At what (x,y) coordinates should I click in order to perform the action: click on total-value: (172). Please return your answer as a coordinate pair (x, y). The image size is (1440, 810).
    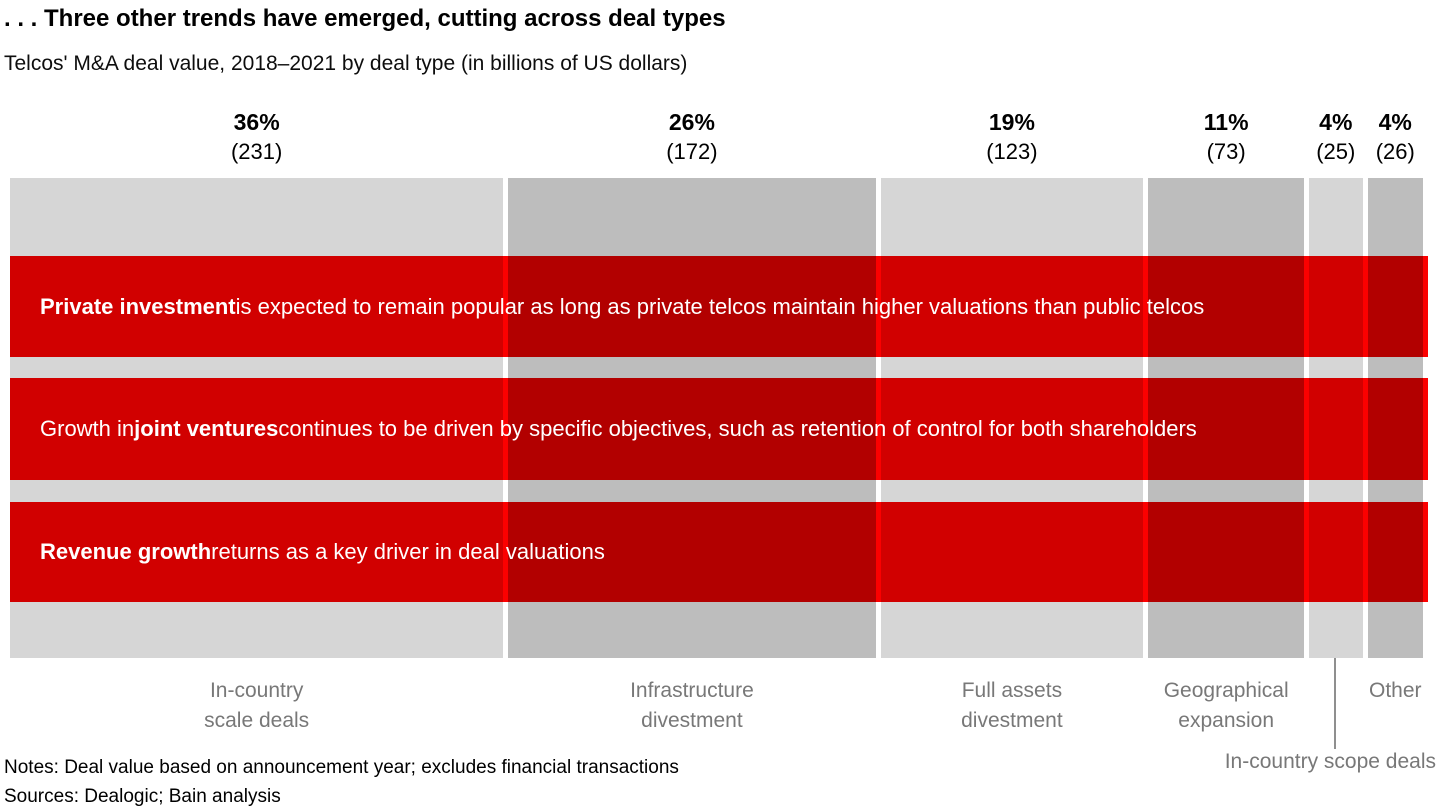
    Looking at the image, I should click on (692, 151).